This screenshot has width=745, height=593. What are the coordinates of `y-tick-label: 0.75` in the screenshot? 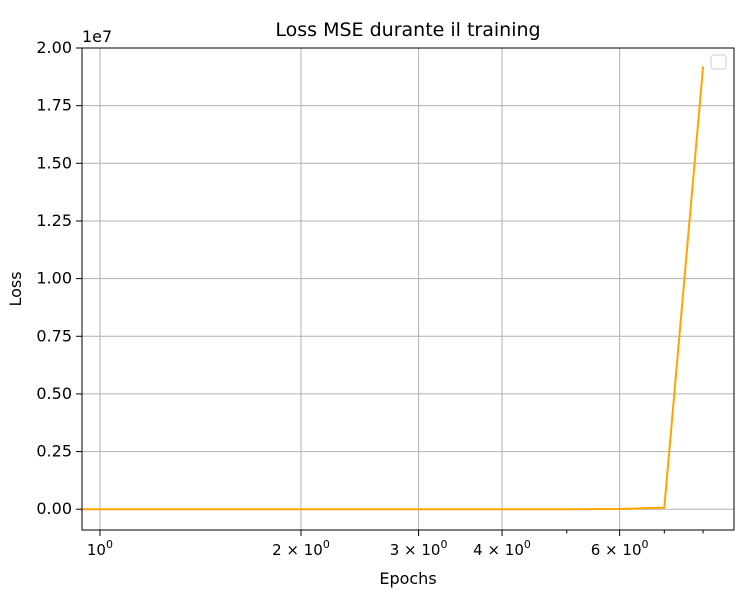 It's located at (54, 335).